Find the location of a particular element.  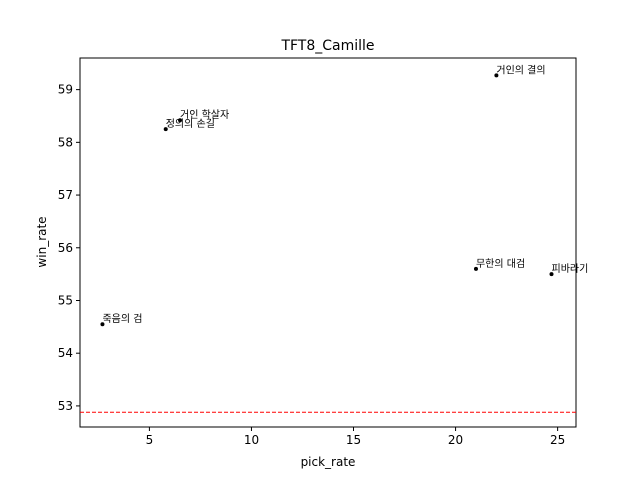

y-axis-label: win_rate is located at coordinates (42, 241).